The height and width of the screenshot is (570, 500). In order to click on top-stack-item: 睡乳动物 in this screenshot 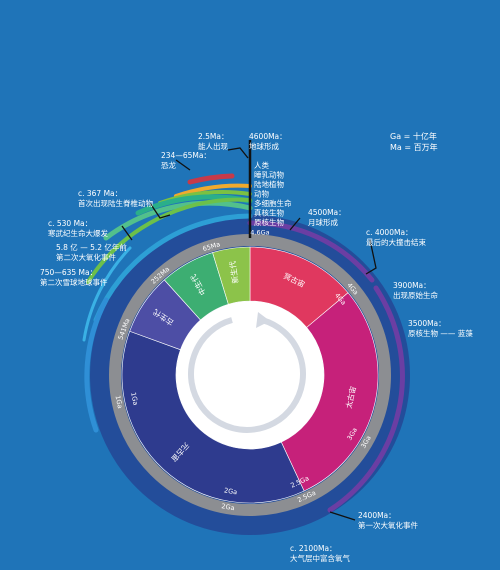, I will do `click(269, 175)`.